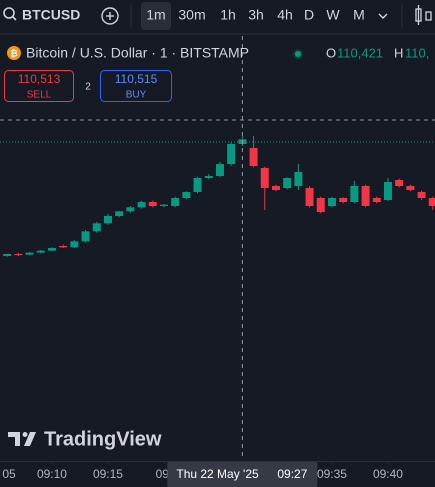 The image size is (435, 487). I want to click on crosshair-time: 09:27, so click(292, 474).